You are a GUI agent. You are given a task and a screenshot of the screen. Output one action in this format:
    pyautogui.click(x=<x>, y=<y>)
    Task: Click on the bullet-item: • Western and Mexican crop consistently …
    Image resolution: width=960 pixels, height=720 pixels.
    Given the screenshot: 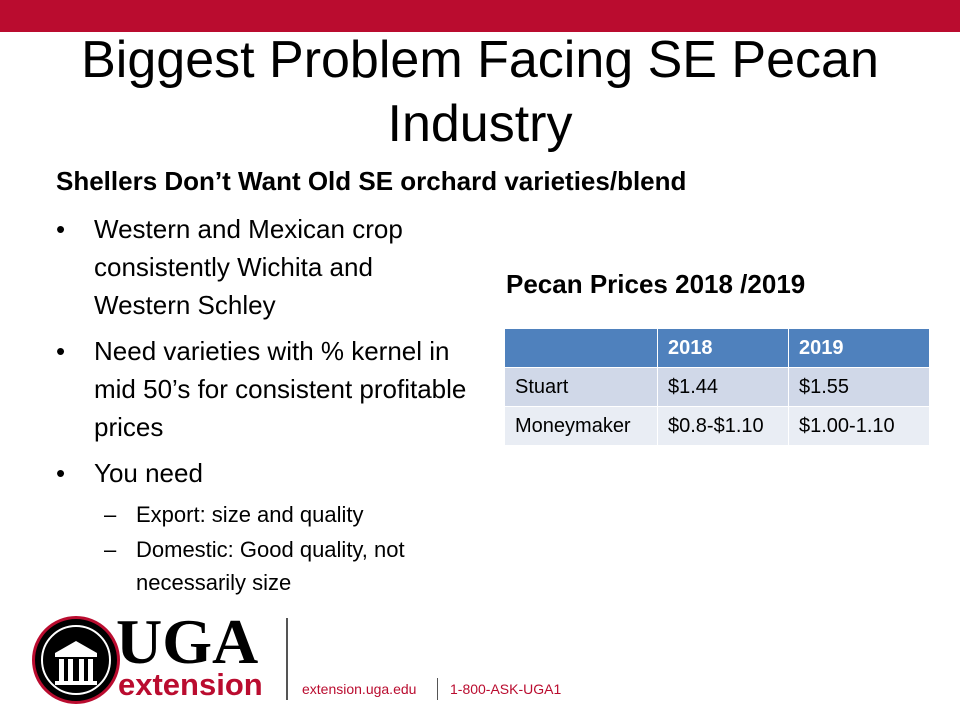 What is the action you would take?
    pyautogui.click(x=266, y=267)
    